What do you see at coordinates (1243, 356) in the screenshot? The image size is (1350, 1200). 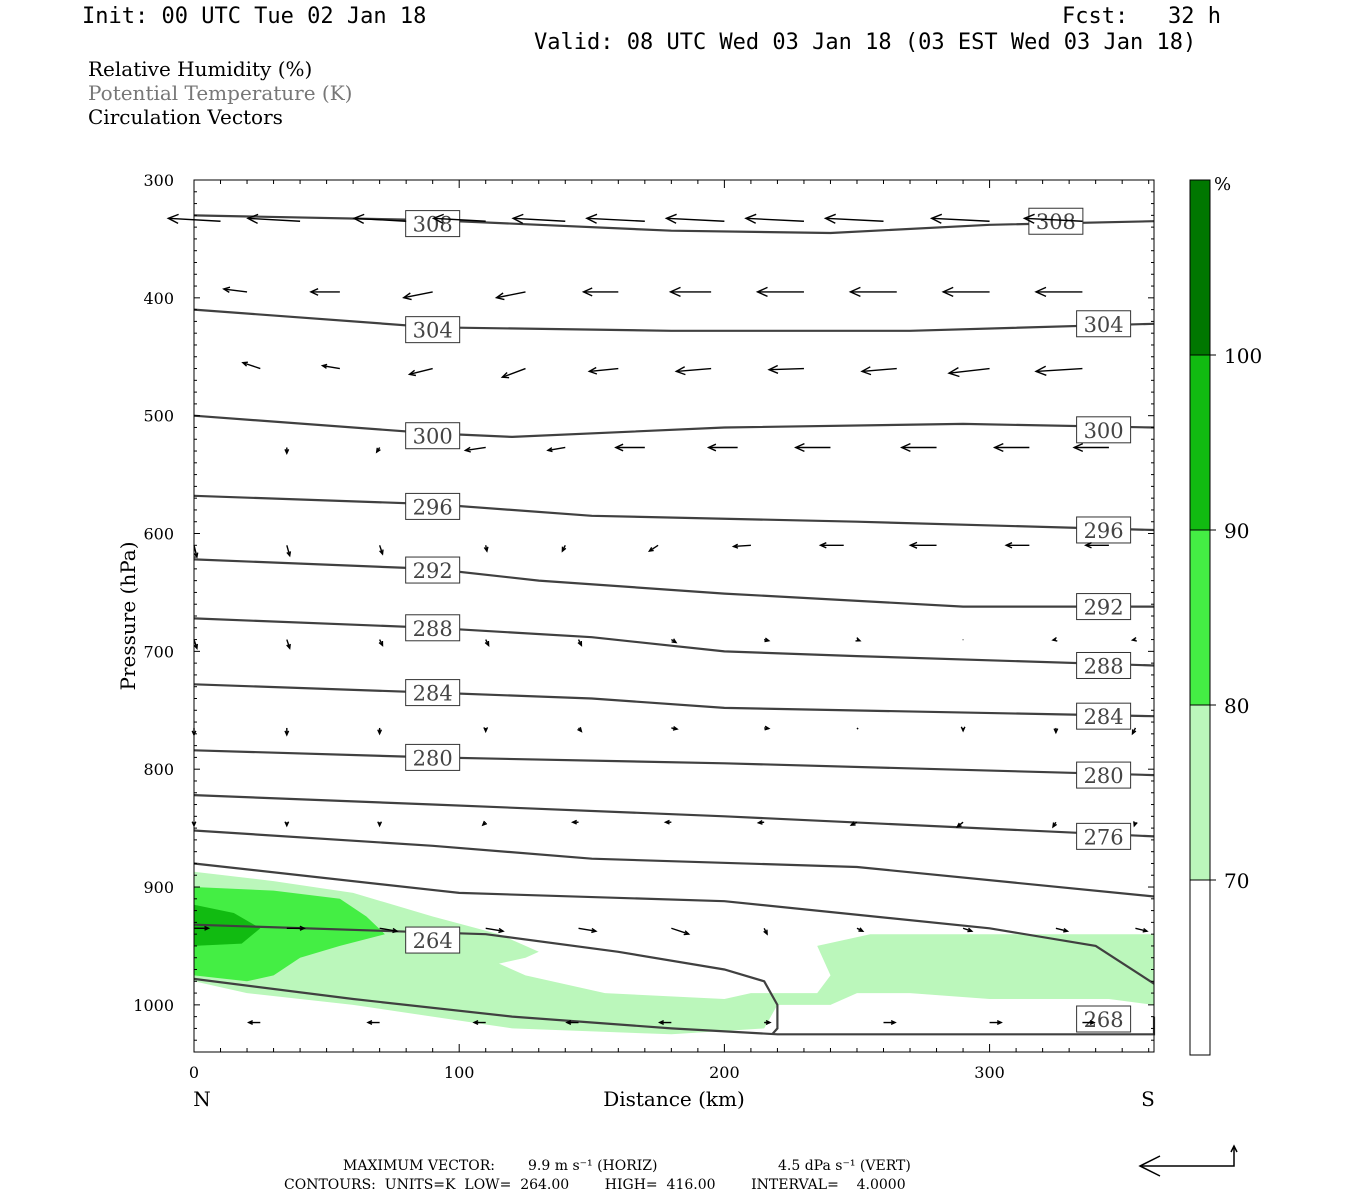 I see `colorbar-label-100: 100` at bounding box center [1243, 356].